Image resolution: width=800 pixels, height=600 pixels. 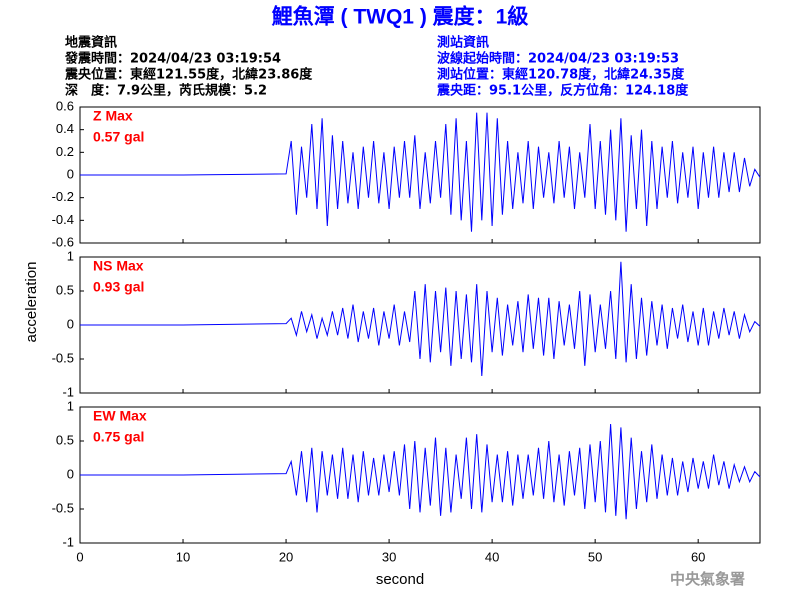 What do you see at coordinates (79, 556) in the screenshot?
I see `x-tick-label: 0` at bounding box center [79, 556].